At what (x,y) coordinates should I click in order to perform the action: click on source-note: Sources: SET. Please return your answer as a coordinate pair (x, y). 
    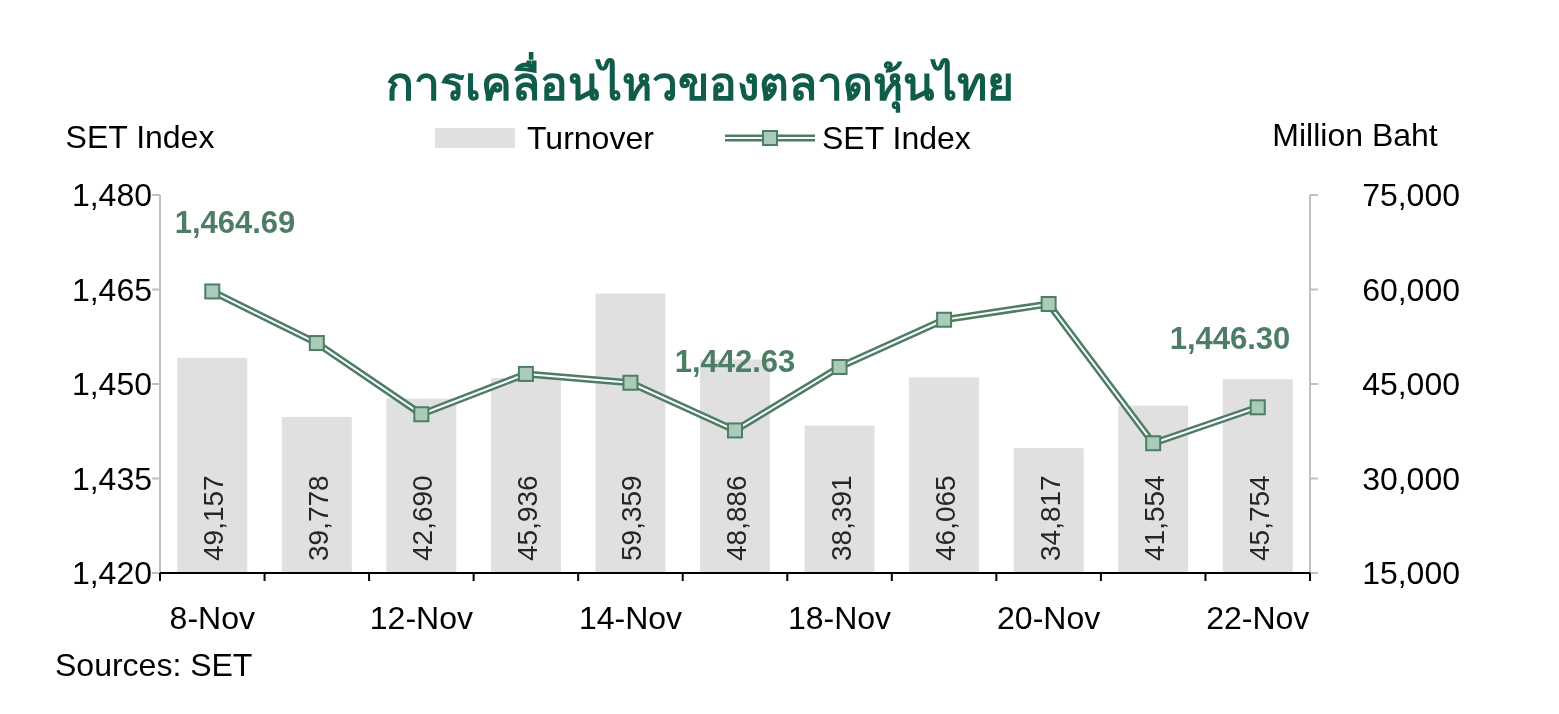
    Looking at the image, I should click on (154, 665).